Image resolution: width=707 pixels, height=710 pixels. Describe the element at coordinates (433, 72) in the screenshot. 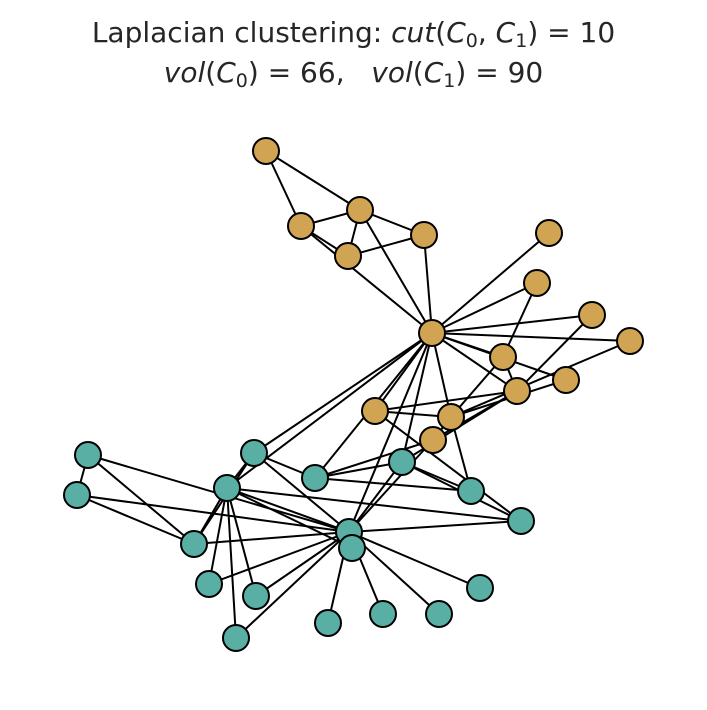

I see `vol1-cluster-symbol: C` at that location.